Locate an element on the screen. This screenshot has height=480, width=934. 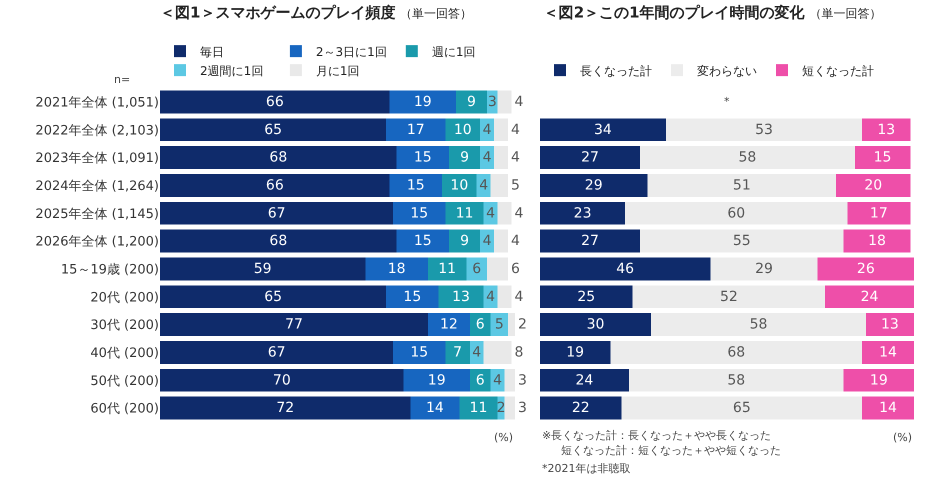
data-label: 2 is located at coordinates (522, 324).